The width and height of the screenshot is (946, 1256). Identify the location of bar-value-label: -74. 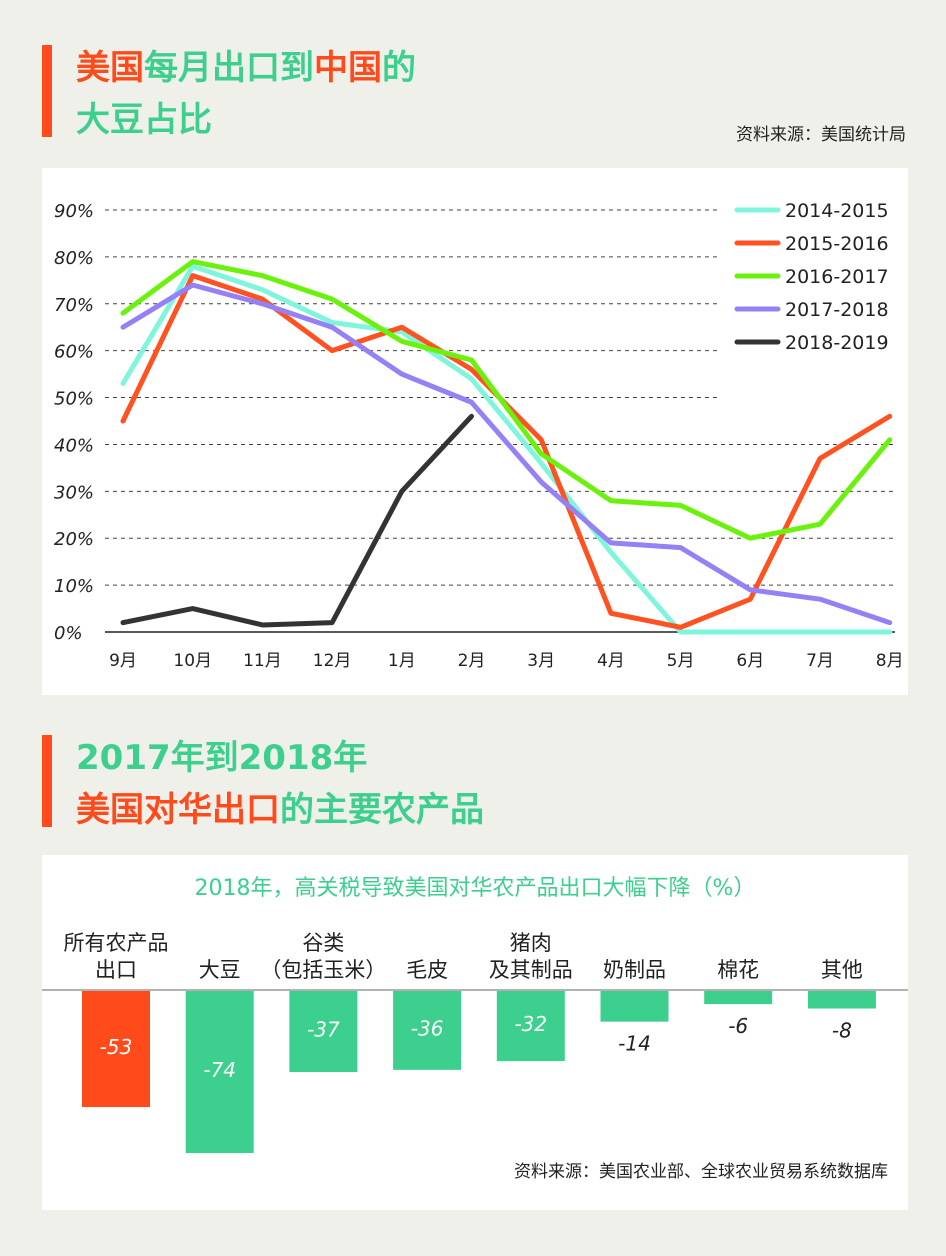
(219, 1070).